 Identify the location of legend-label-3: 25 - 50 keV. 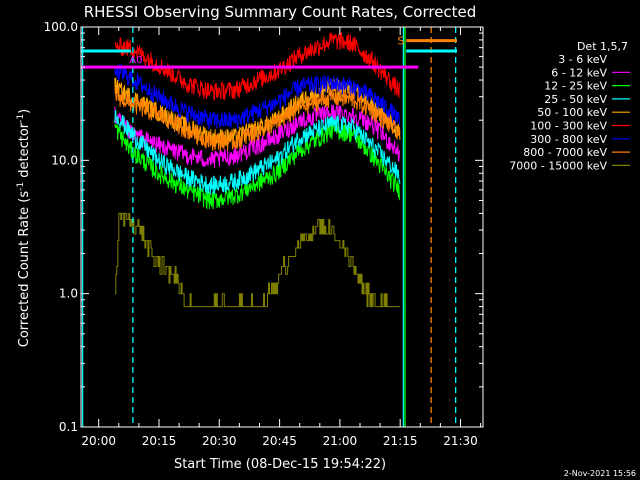
(575, 99).